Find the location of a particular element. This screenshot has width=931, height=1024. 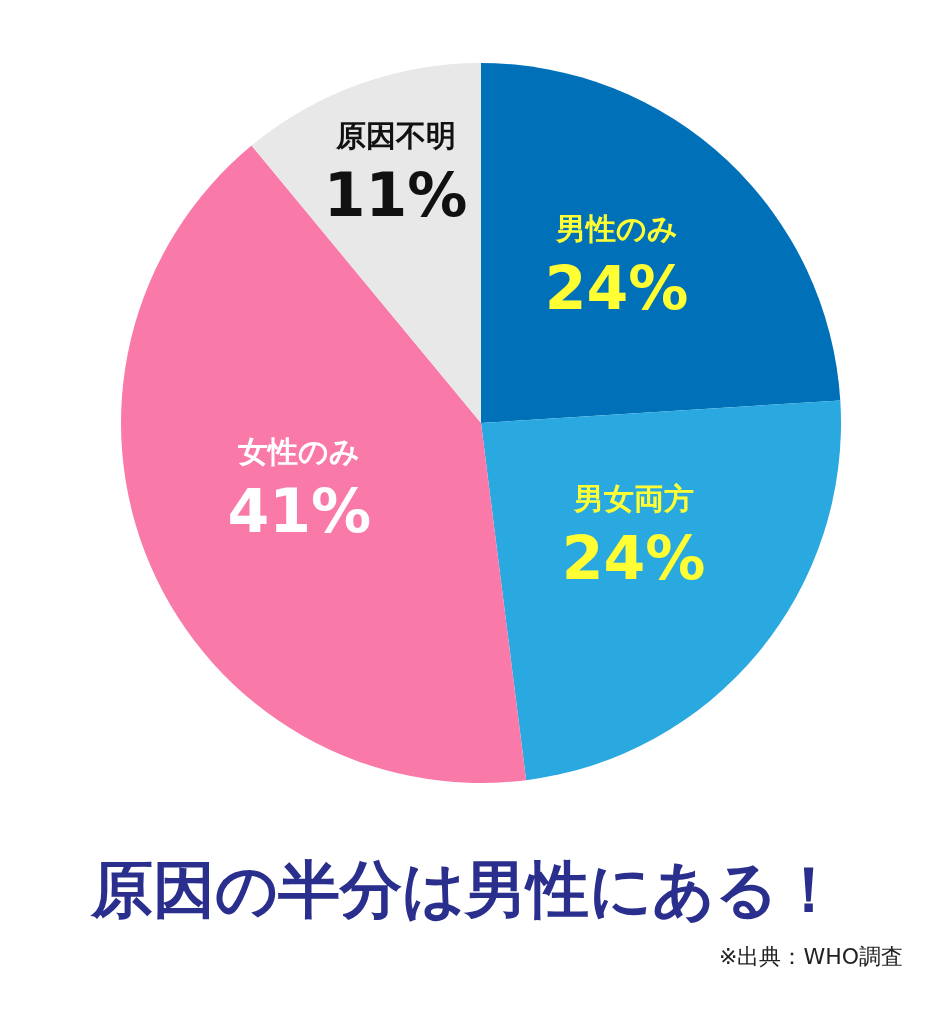

text: 原因の半分は男性にある！ is located at coordinates (465, 890).